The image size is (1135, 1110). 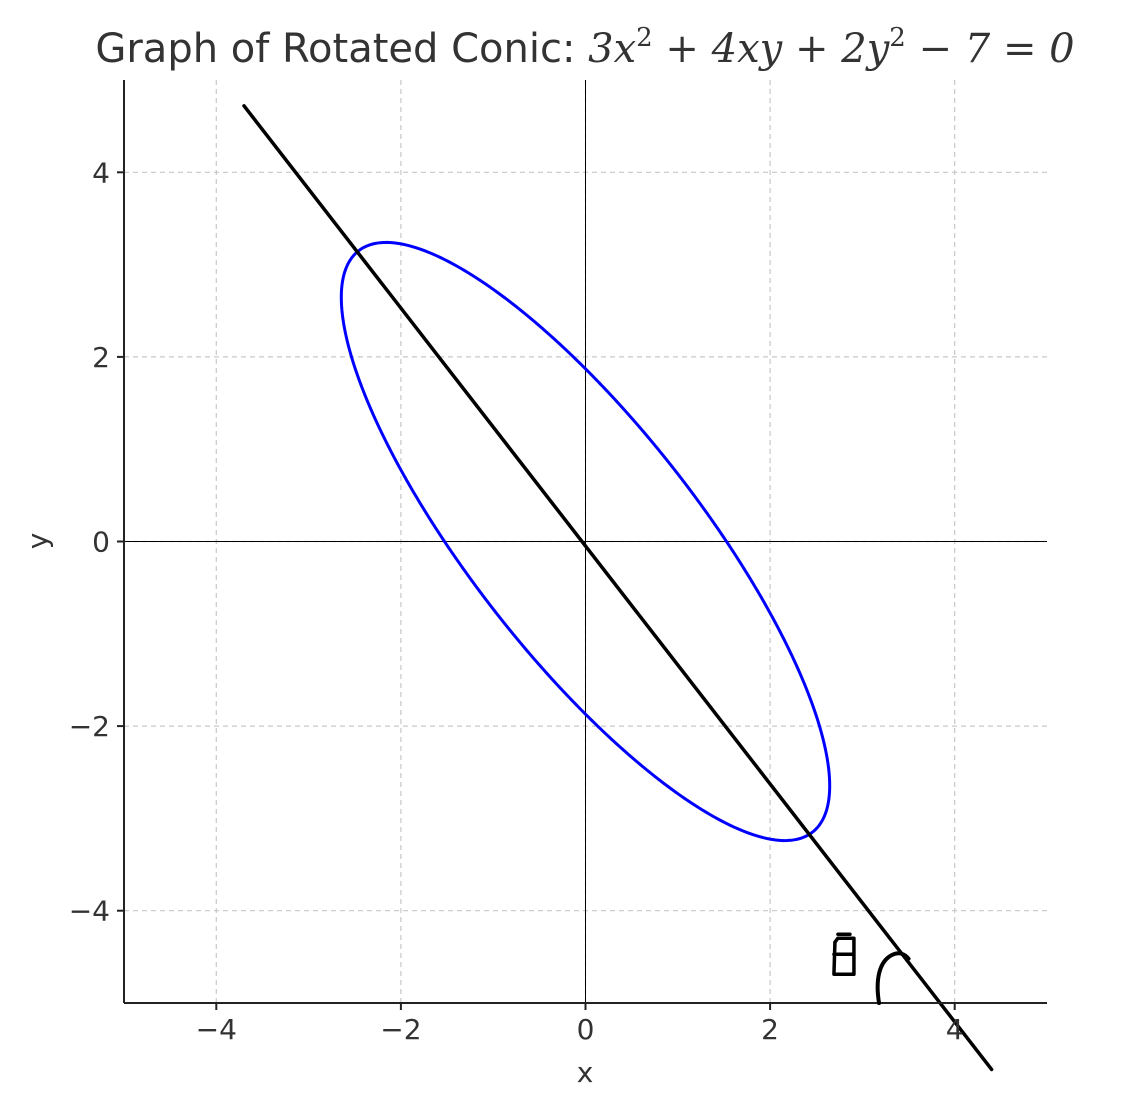 I want to click on x-tick-label: 0, so click(x=586, y=1029).